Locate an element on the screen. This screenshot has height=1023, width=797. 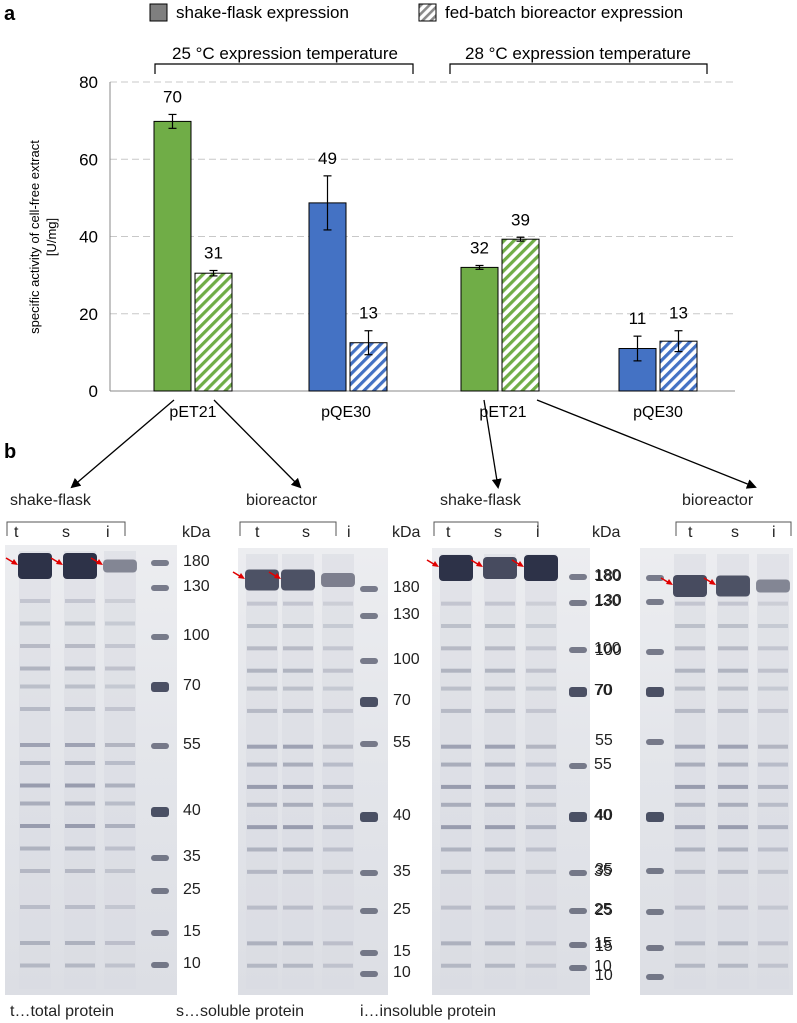
gel-1-marker-label-35: 35 is located at coordinates (192, 856).